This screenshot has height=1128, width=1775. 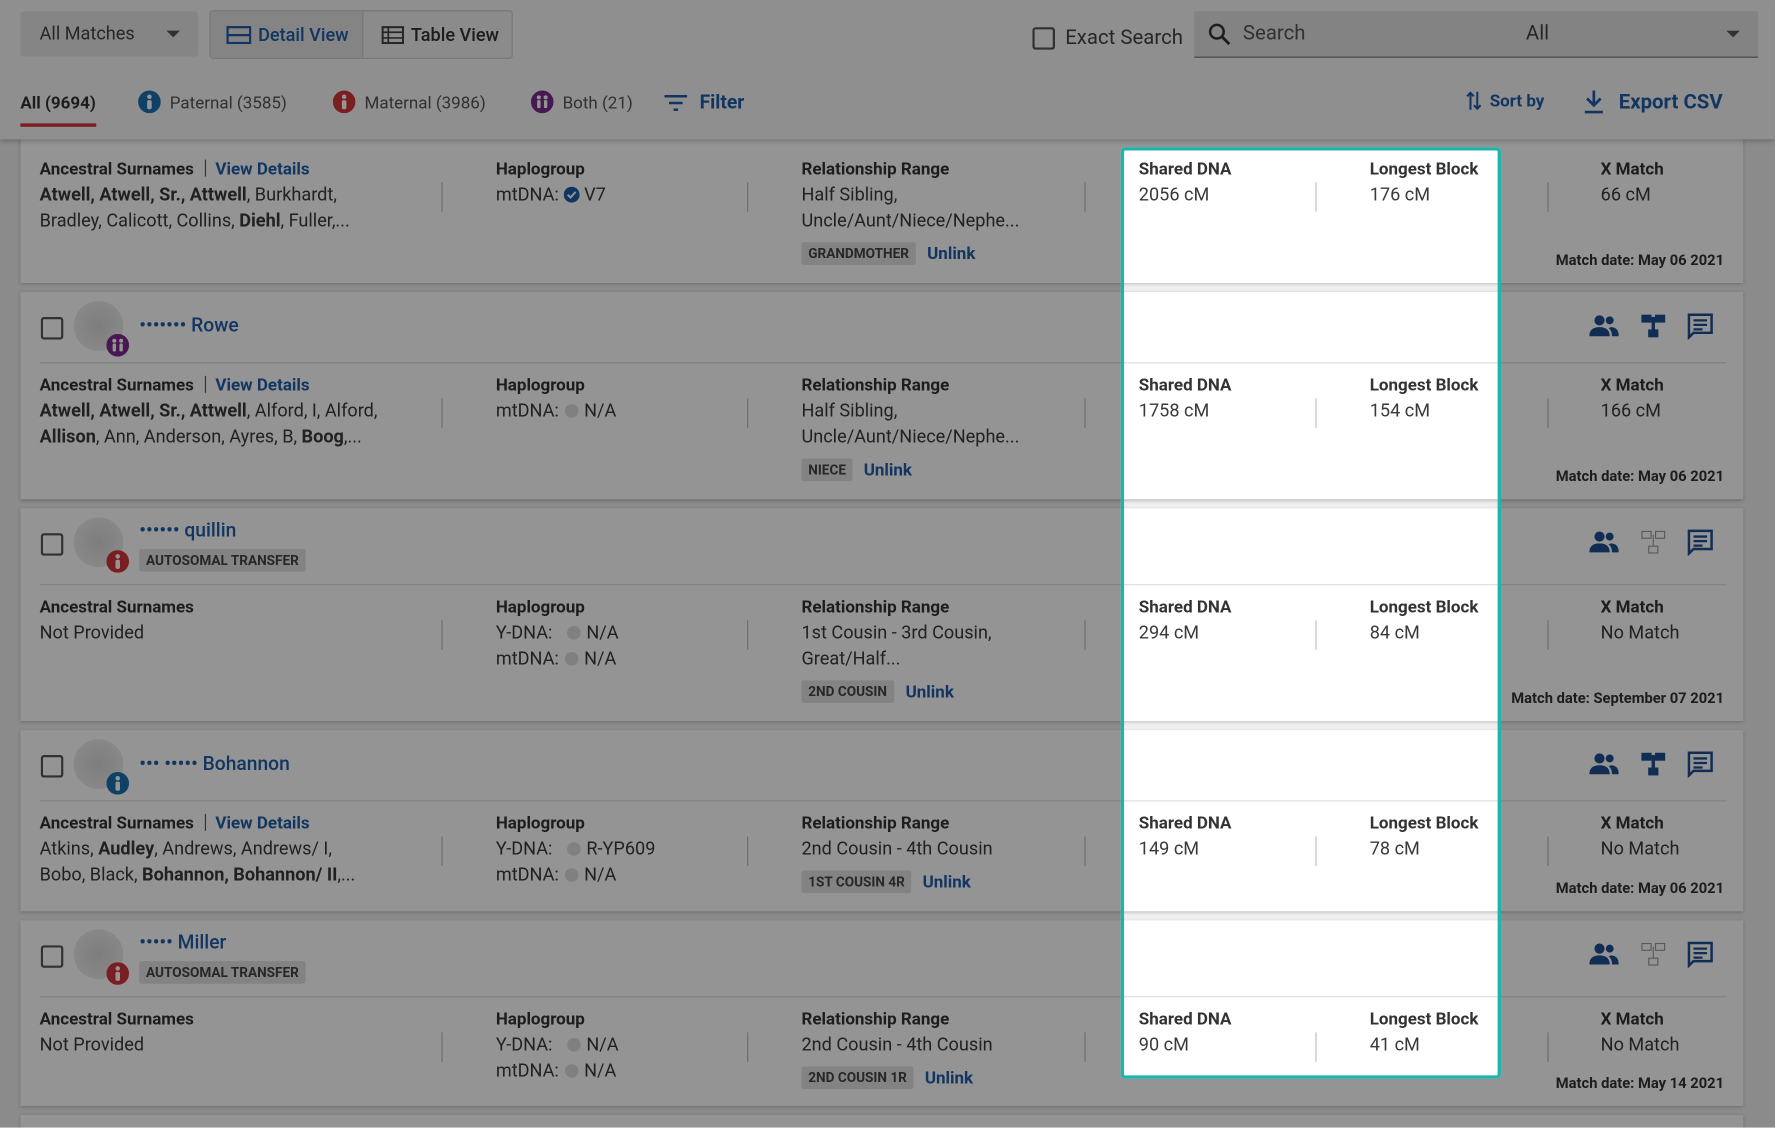 What do you see at coordinates (344, 102) in the screenshot?
I see `maternal-icon` at bounding box center [344, 102].